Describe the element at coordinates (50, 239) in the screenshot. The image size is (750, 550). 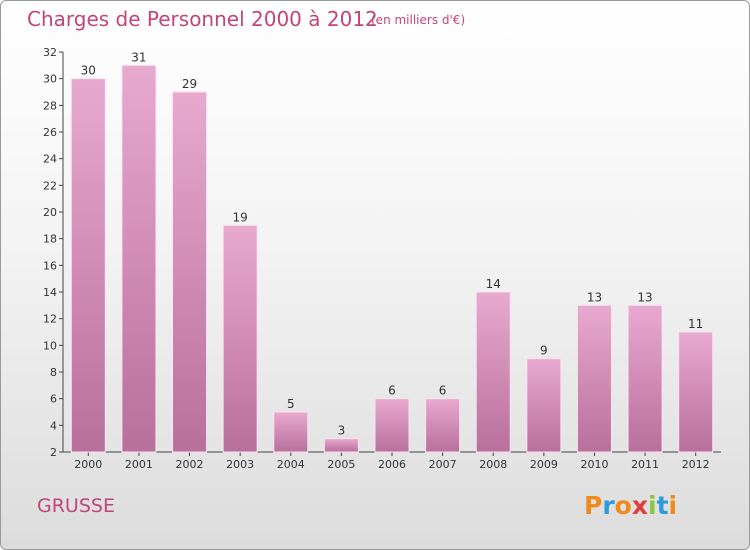
I see `y-tick-label: 18` at that location.